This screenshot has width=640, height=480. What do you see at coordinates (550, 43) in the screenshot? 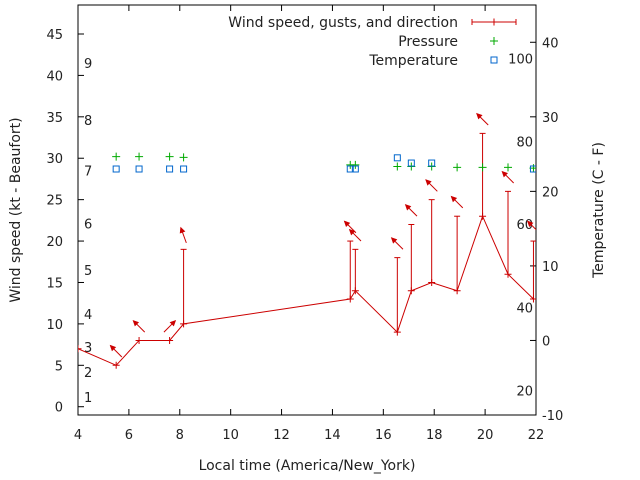
I see `y-tick-label-right: 40` at bounding box center [550, 43].